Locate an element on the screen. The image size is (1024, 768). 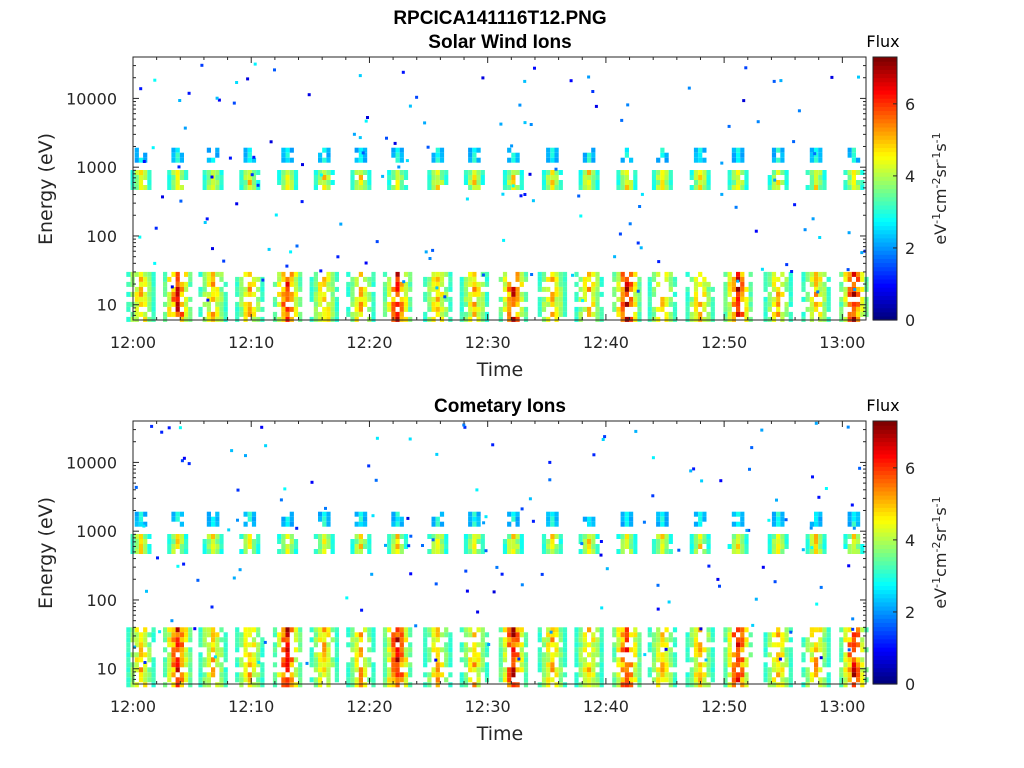
y-tick-label: 1000 is located at coordinates (96, 167).